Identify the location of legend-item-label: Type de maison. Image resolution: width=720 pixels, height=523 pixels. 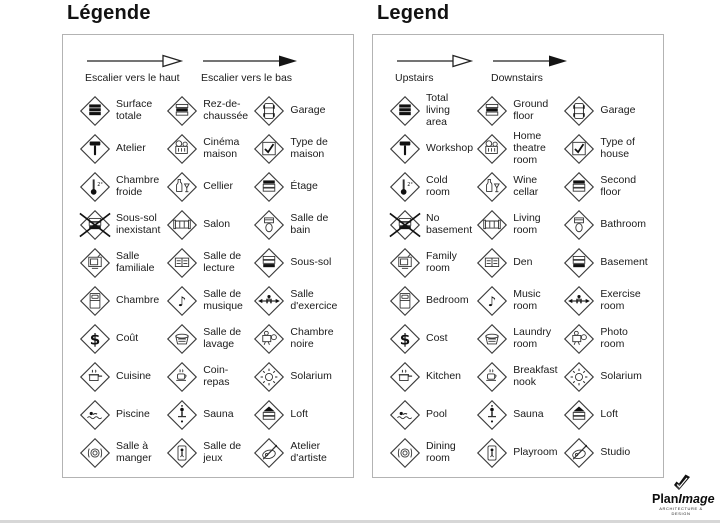
(309, 148).